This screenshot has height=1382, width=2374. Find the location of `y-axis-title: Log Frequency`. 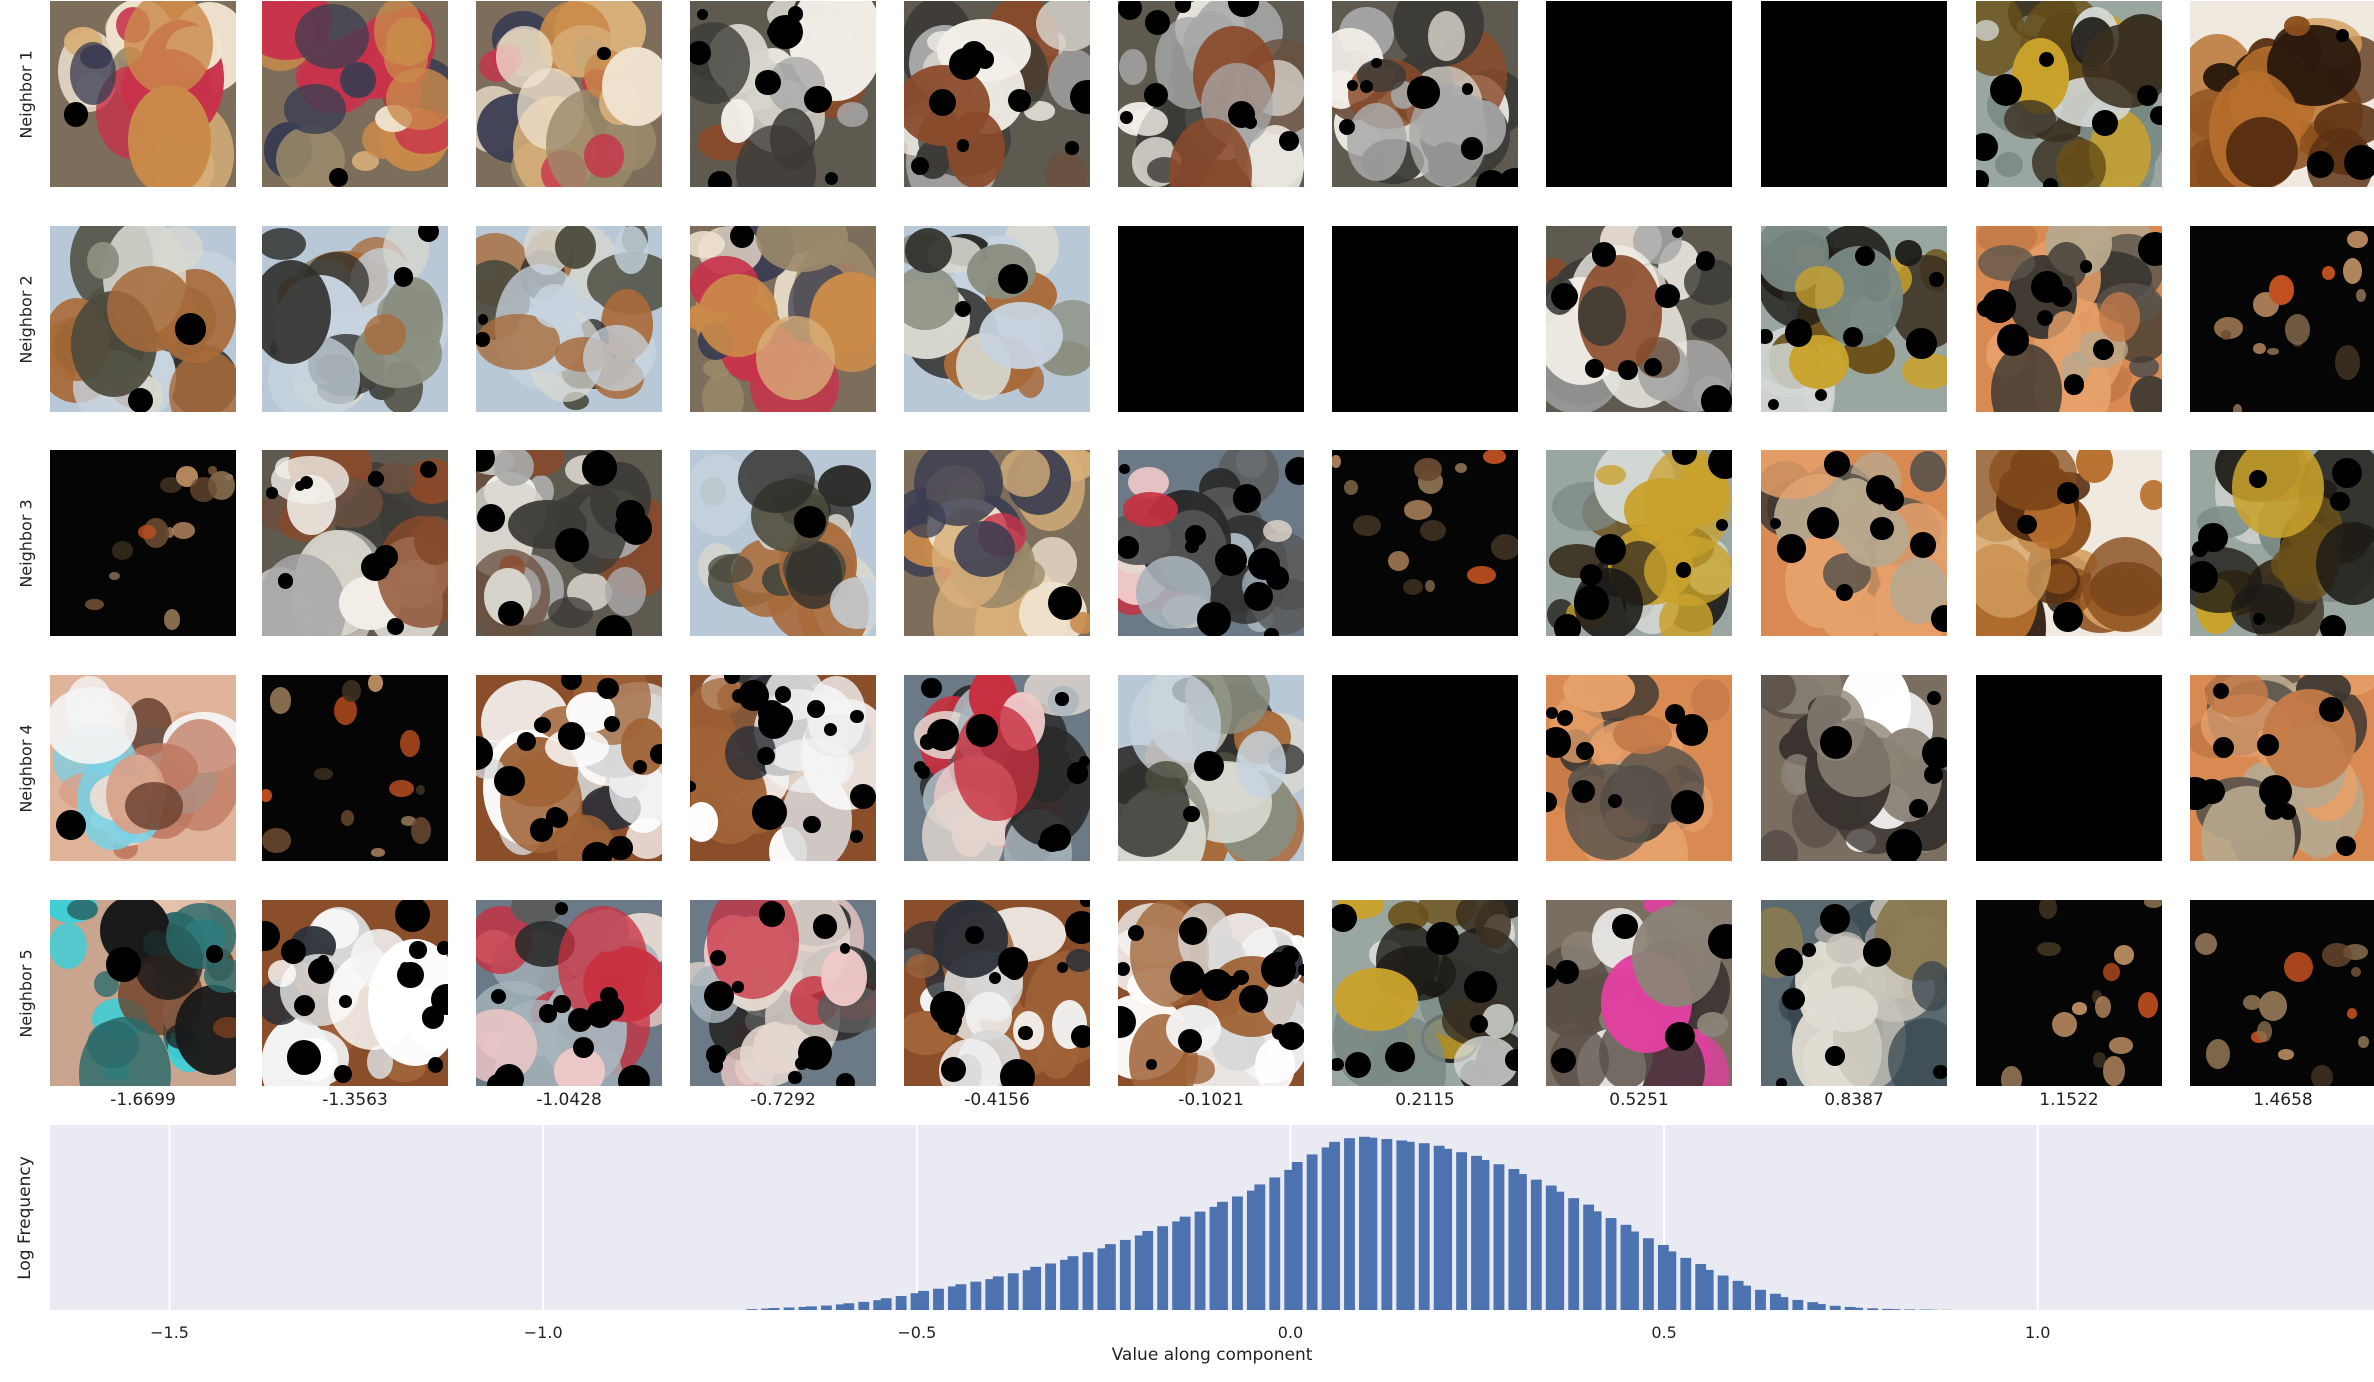

y-axis-title: Log Frequency is located at coordinates (25, 1218).